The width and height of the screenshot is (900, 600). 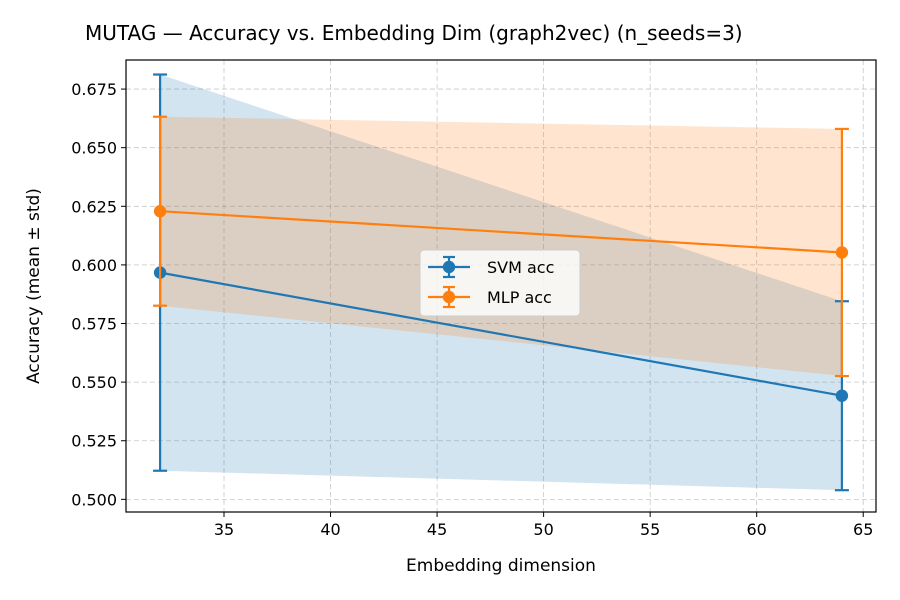 I want to click on x-tick-label: 55, so click(x=650, y=529).